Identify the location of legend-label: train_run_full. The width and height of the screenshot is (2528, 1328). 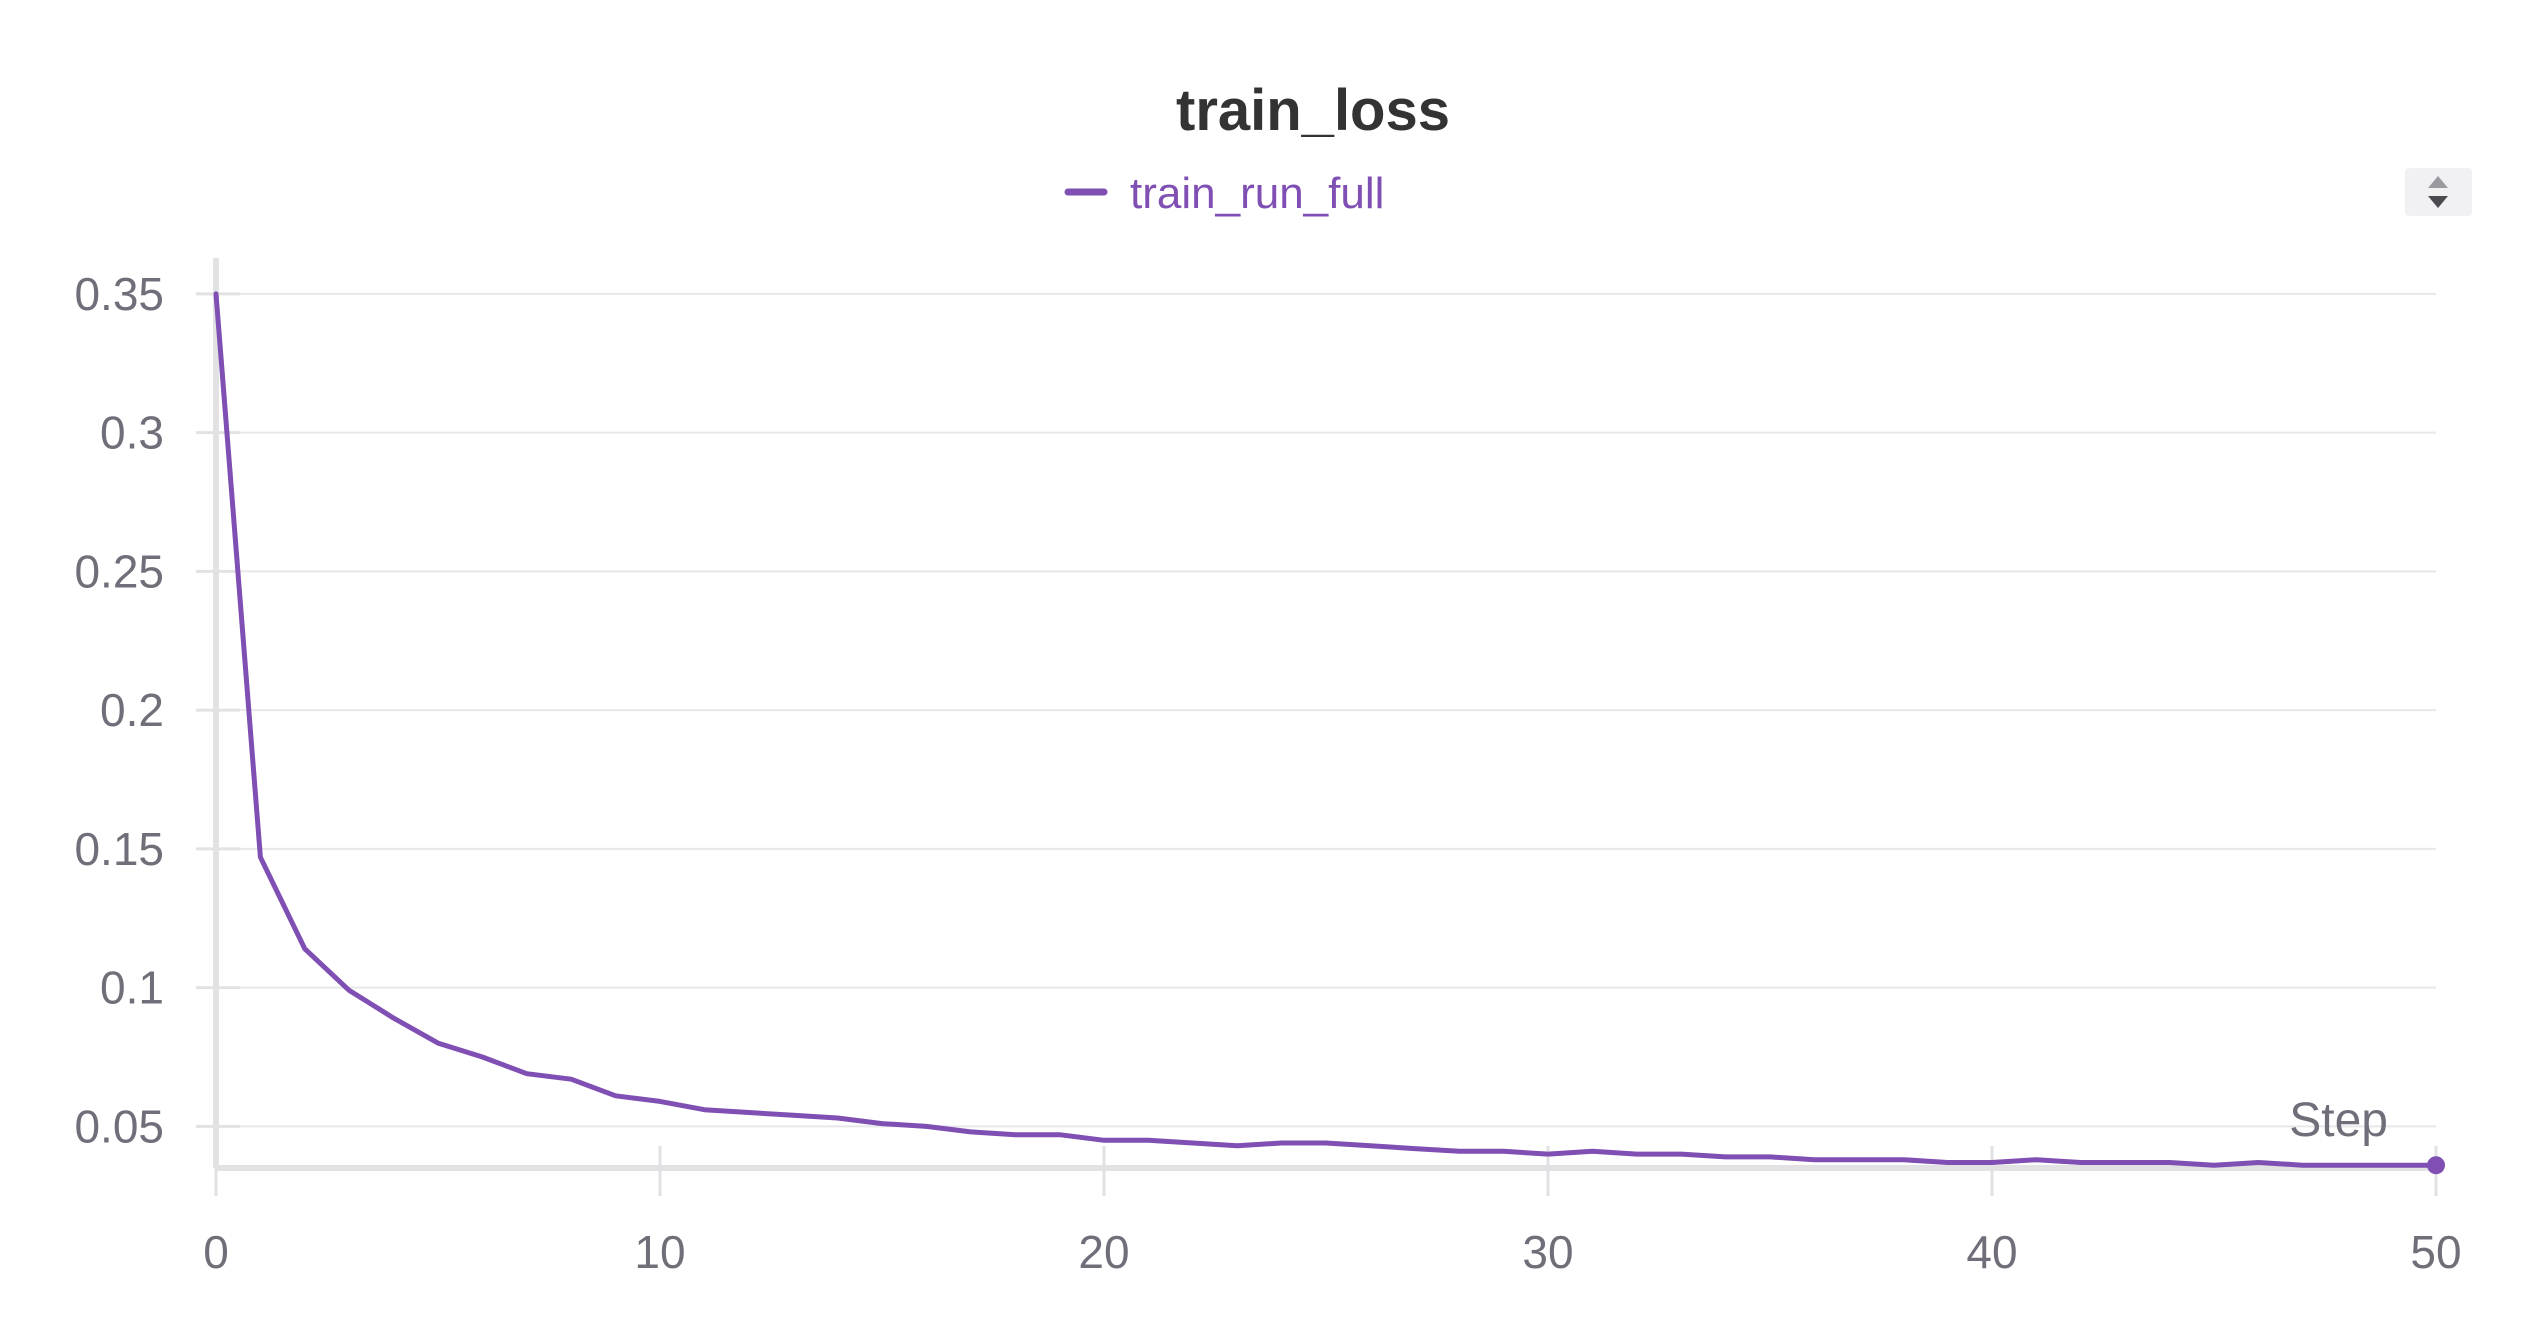
(1257, 193).